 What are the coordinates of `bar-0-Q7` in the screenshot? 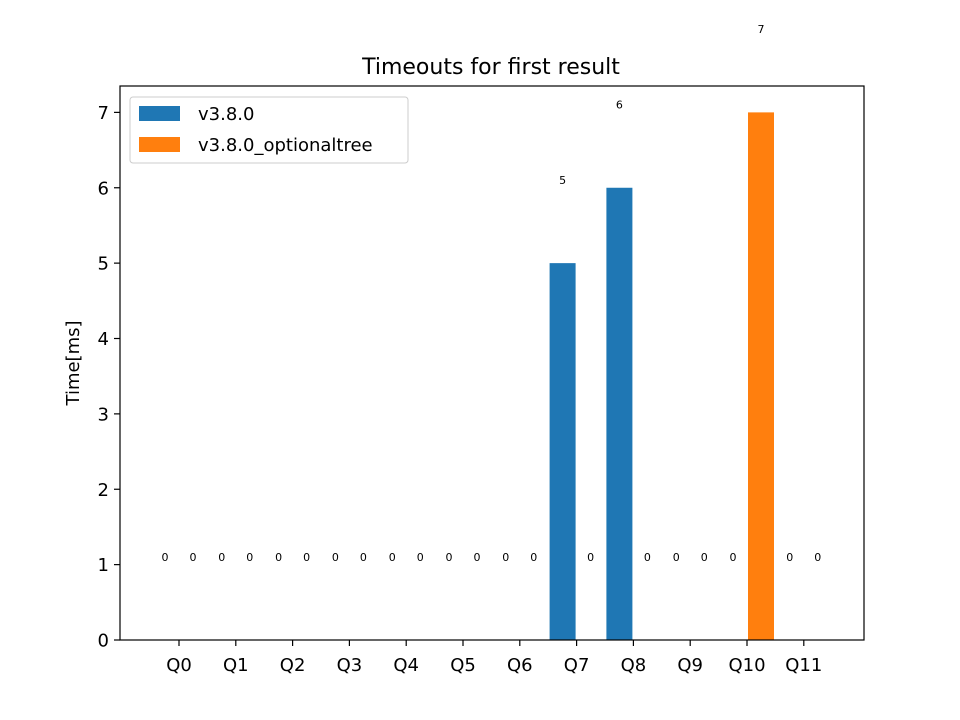 It's located at (562, 451).